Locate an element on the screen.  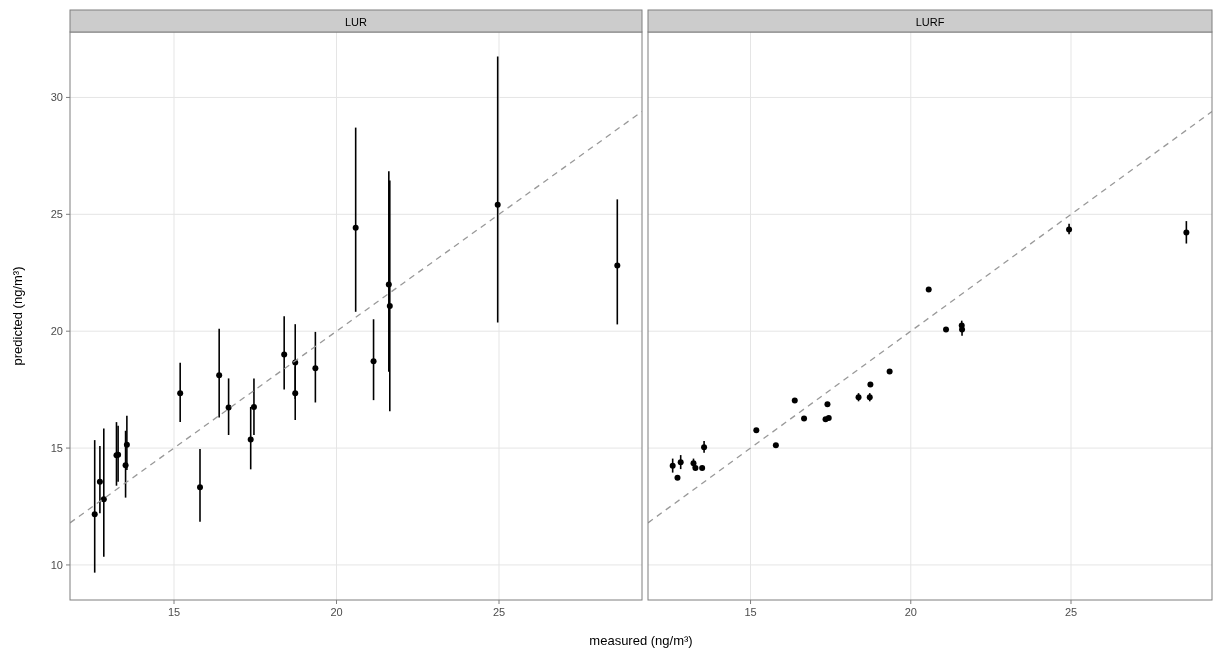
chart-title: LURF is located at coordinates (930, 22).